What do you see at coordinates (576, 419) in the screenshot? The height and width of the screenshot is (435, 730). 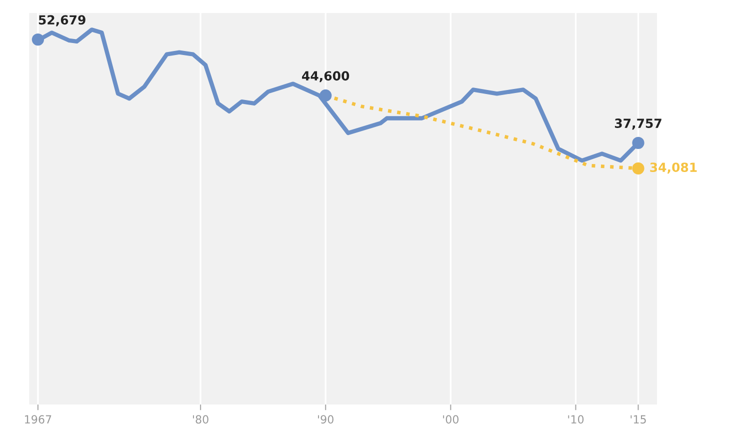 I see `x-tick-label: '10` at bounding box center [576, 419].